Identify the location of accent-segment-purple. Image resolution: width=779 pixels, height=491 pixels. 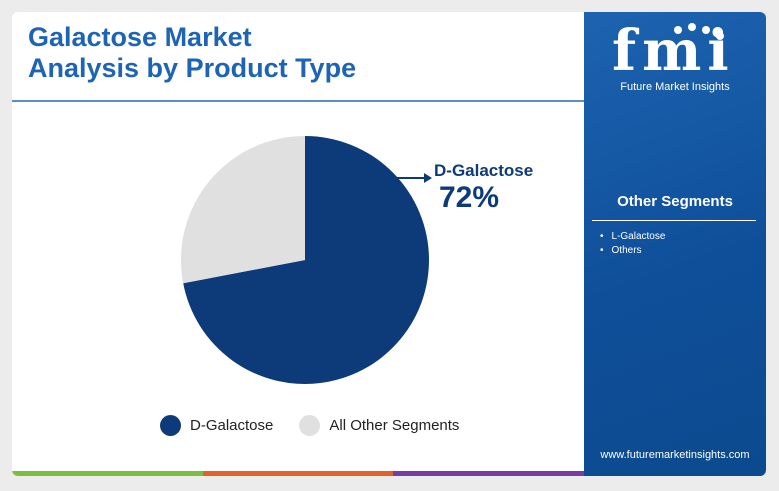
(489, 473).